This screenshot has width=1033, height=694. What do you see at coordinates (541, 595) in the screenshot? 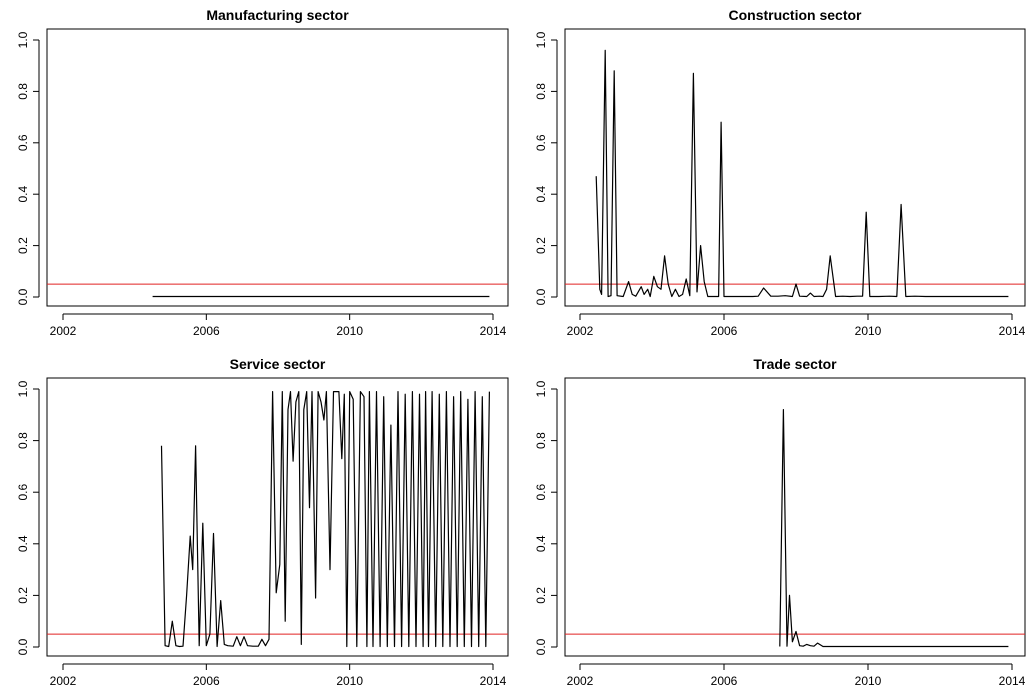
I see `y-tick-label: 0.2` at bounding box center [541, 595].